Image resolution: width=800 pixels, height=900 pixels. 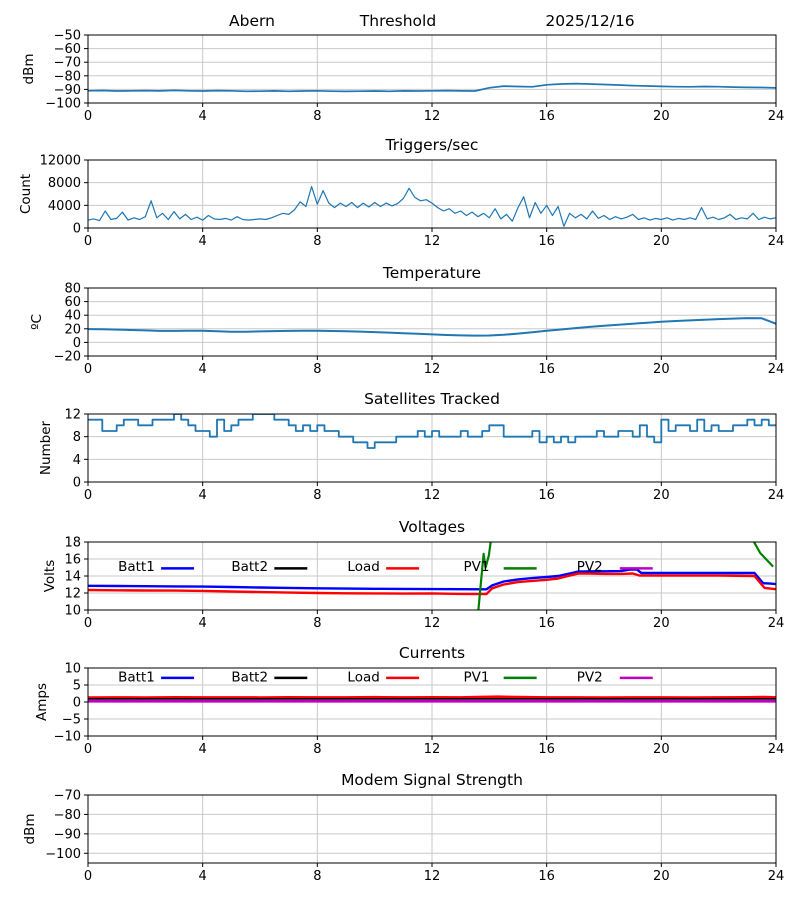 What do you see at coordinates (72, 329) in the screenshot?
I see `y-tick-label: 20` at bounding box center [72, 329].